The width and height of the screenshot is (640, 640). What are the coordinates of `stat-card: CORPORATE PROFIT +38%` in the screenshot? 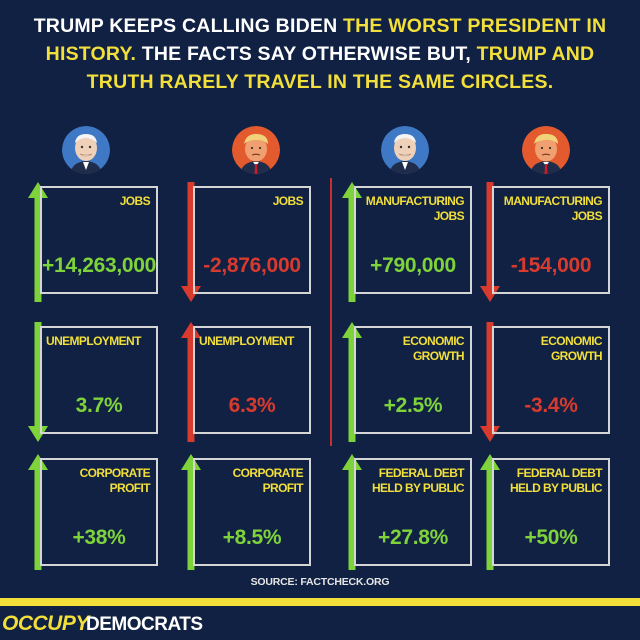 It's located at (99, 512).